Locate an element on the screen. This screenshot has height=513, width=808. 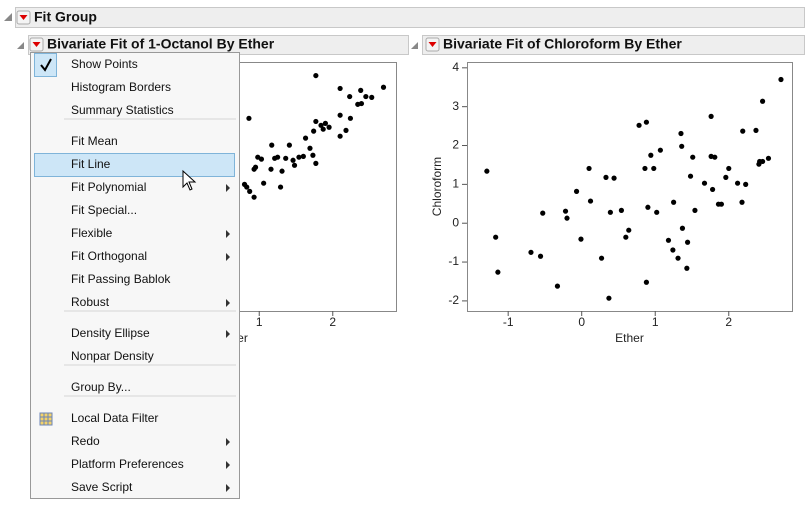
x-tick-label: -1 is located at coordinates (508, 322).